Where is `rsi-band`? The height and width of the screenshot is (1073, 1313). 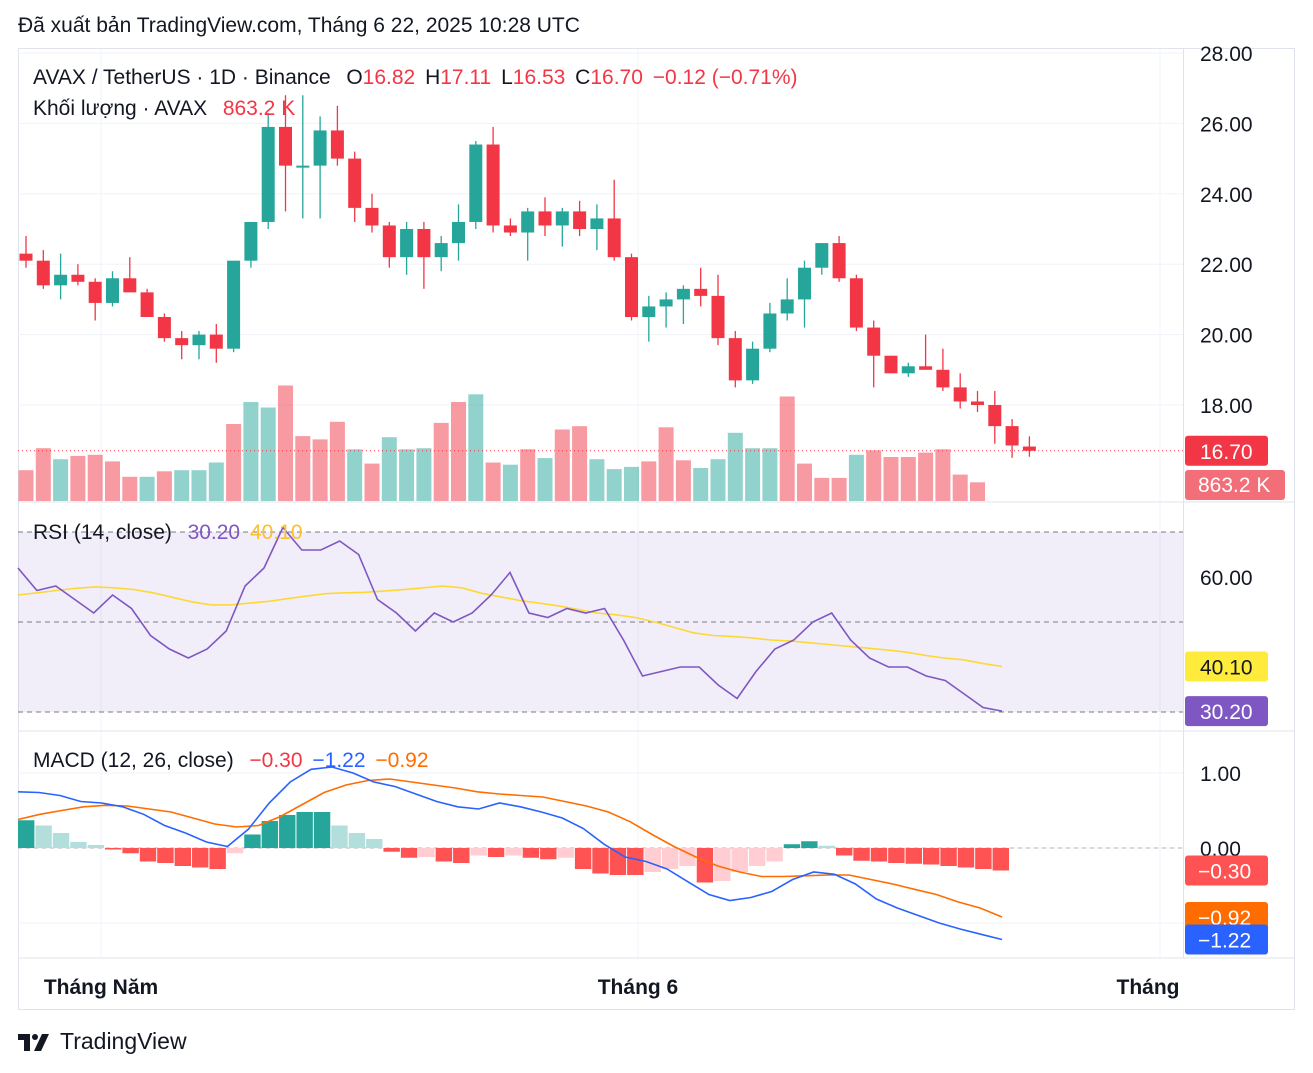
rsi-band is located at coordinates (600, 622).